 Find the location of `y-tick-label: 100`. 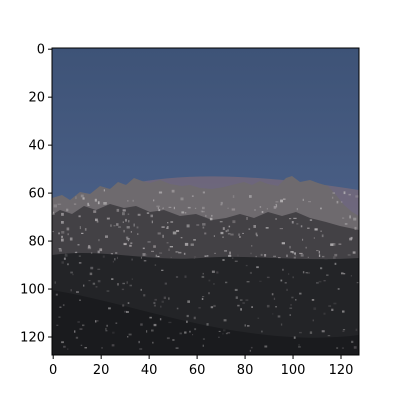

y-tick-label: 100 is located at coordinates (32, 290).